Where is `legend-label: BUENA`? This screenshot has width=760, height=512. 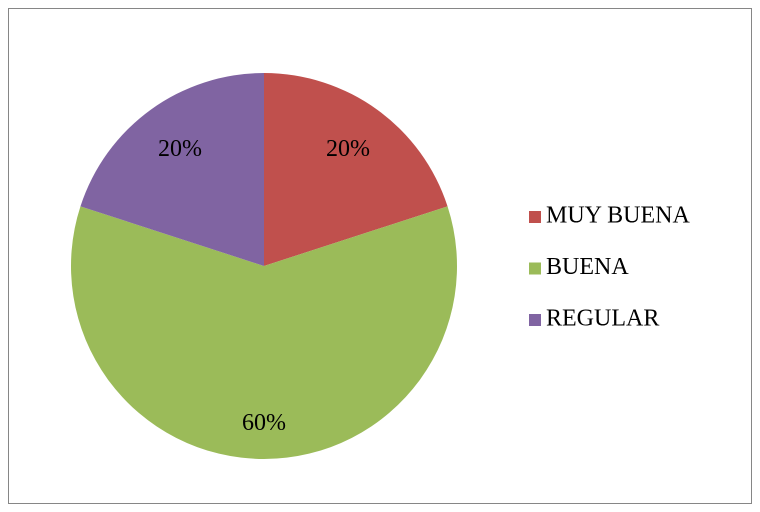 legend-label: BUENA is located at coordinates (587, 267).